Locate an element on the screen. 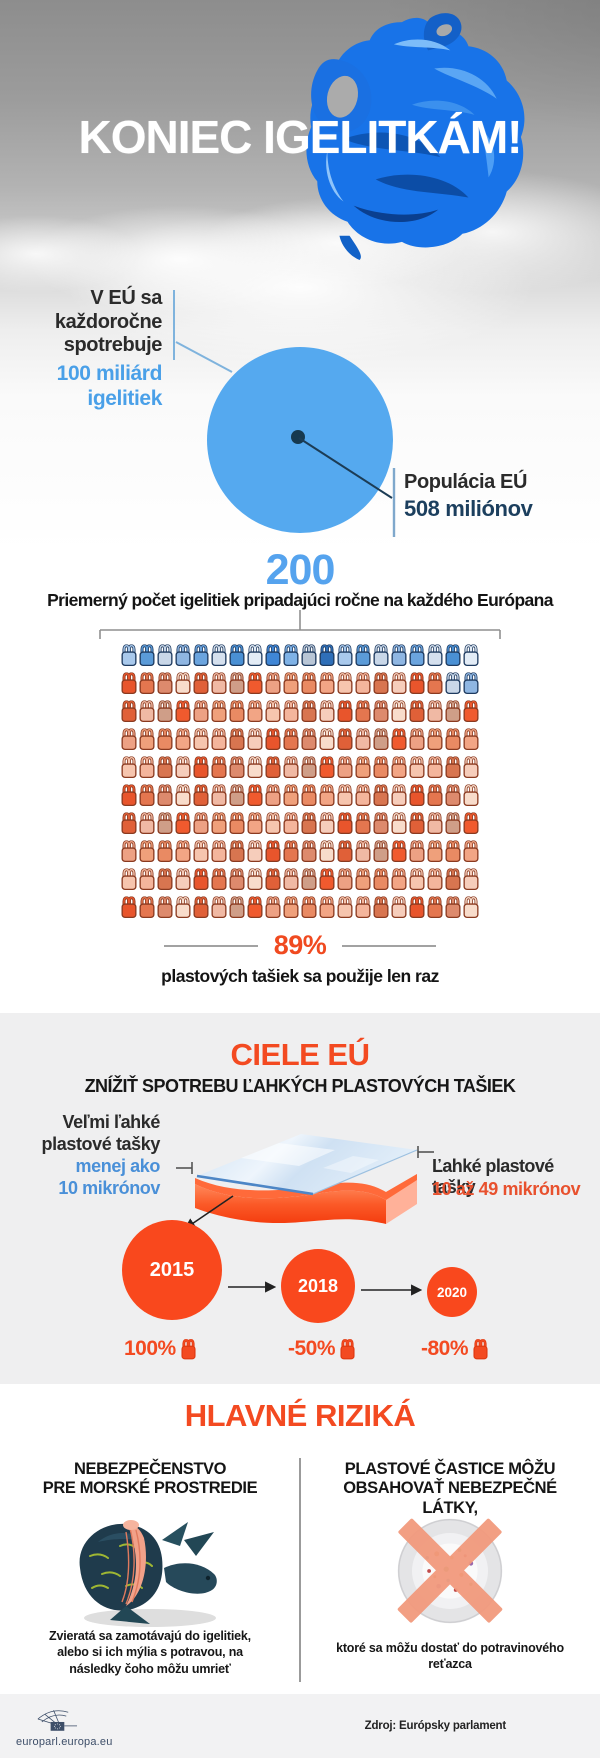 The height and width of the screenshot is (1758, 600). goal-circle-2015: 2015 is located at coordinates (172, 1270).